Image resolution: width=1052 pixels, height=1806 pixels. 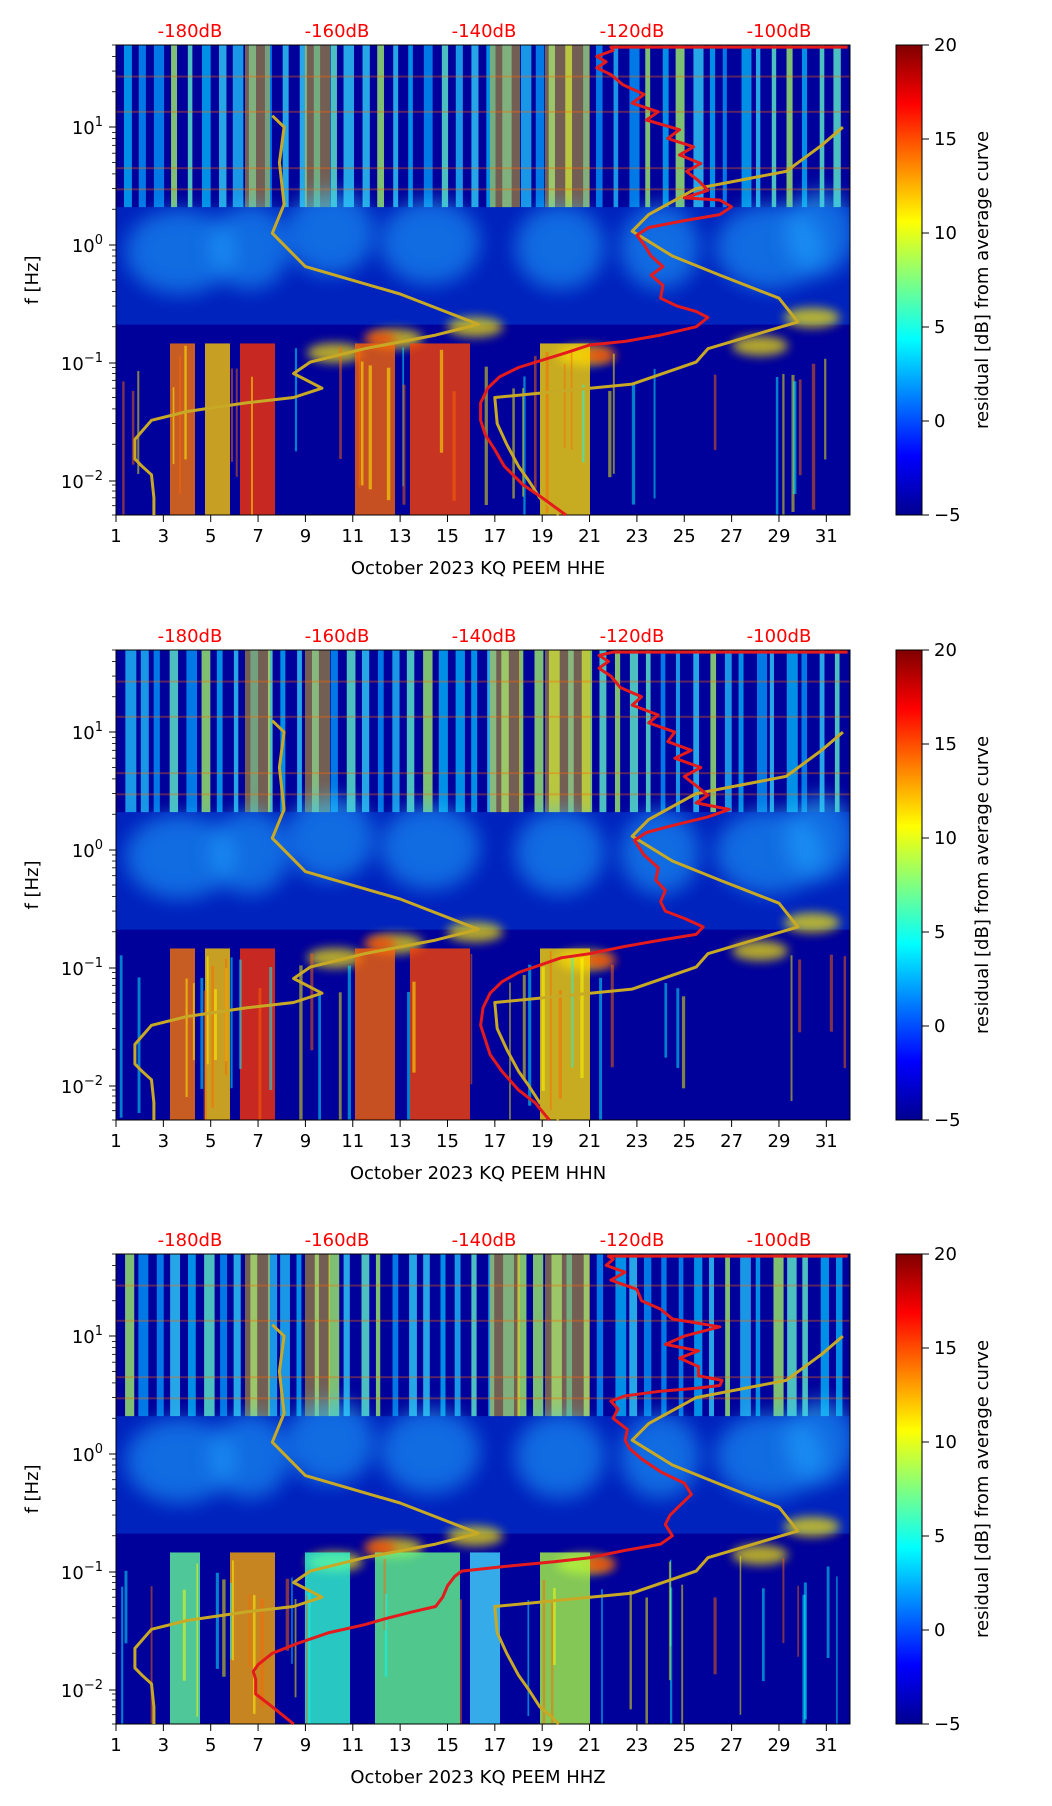 What do you see at coordinates (82, 968) in the screenshot?
I see `y-tick-label: 10⁻¹` at bounding box center [82, 968].